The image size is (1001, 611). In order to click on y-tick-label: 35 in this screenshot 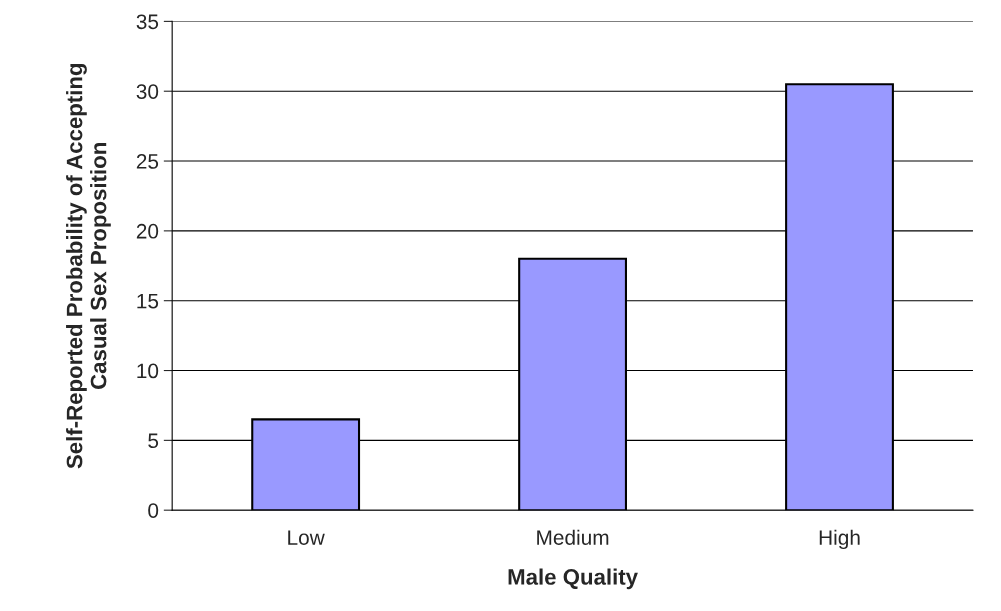, I will do `click(147, 22)`.